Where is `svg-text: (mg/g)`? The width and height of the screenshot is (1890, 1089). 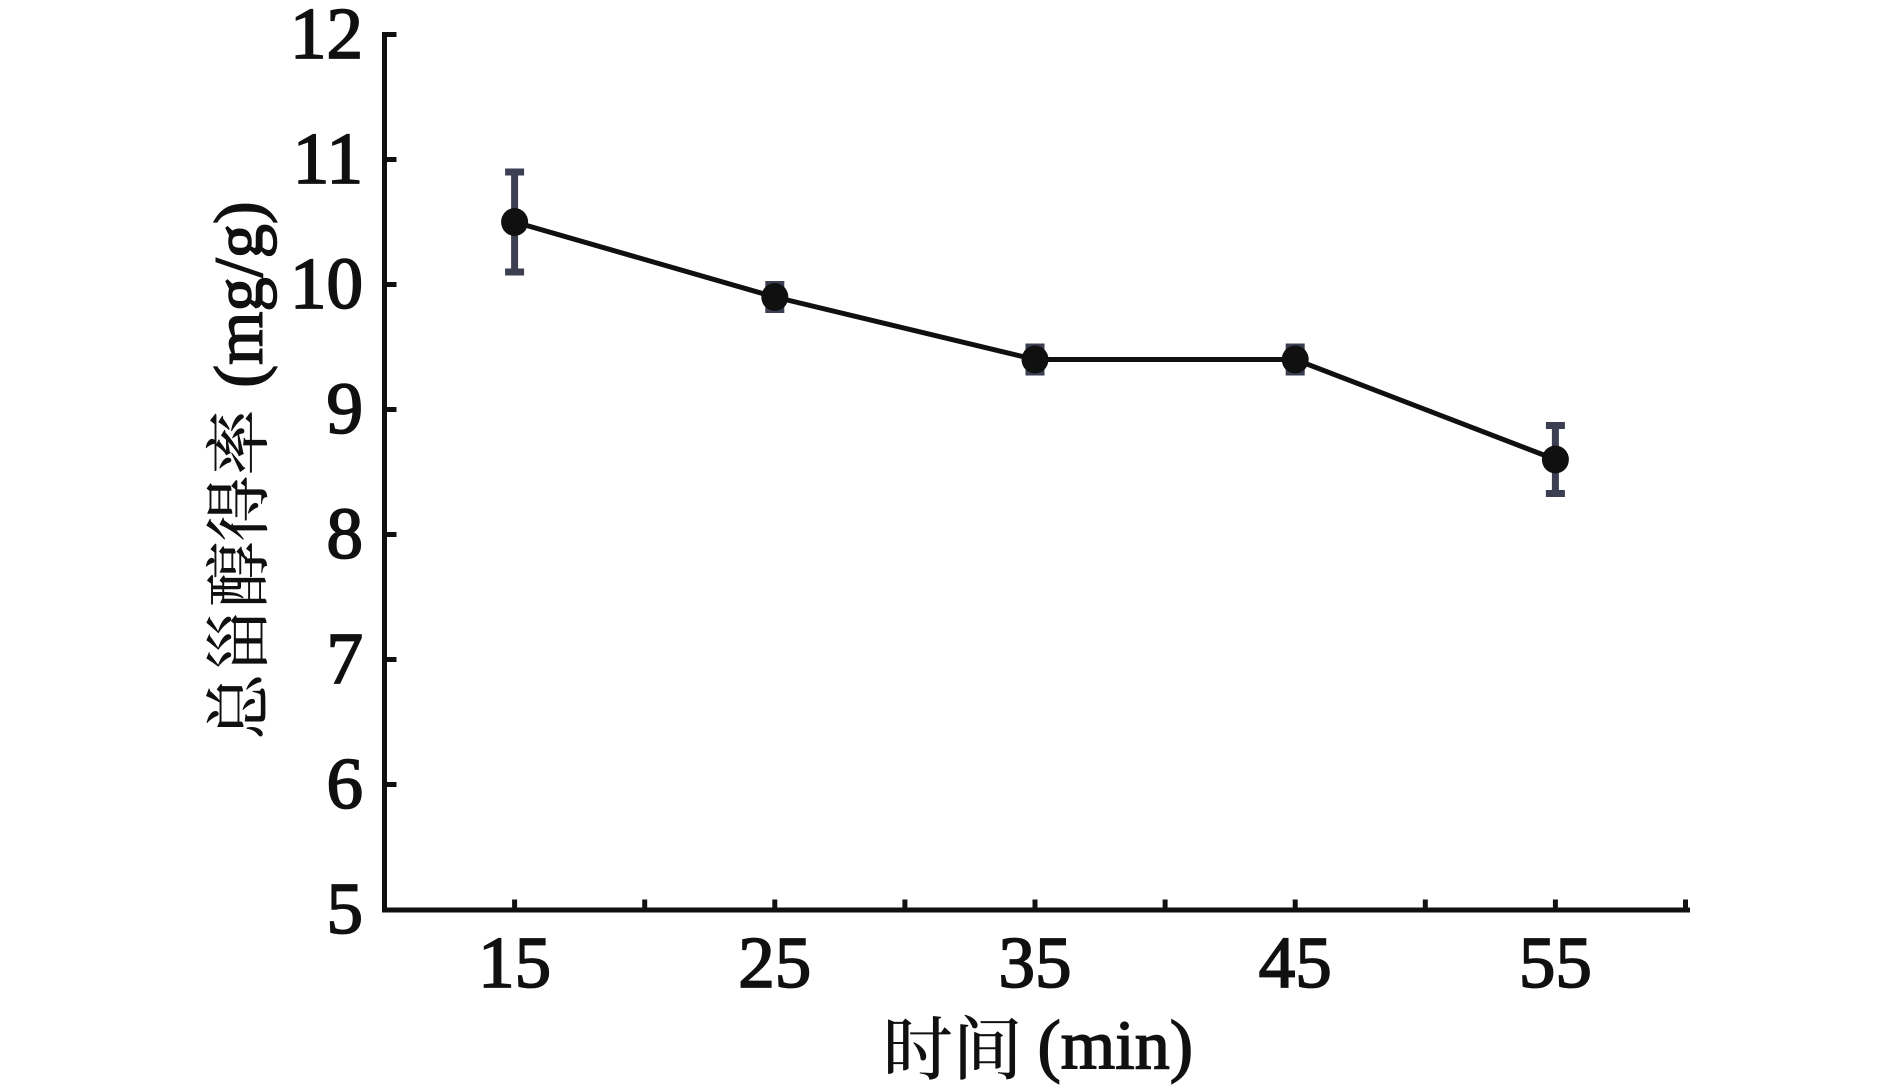
svg-text: (mg/g) is located at coordinates (239, 294).